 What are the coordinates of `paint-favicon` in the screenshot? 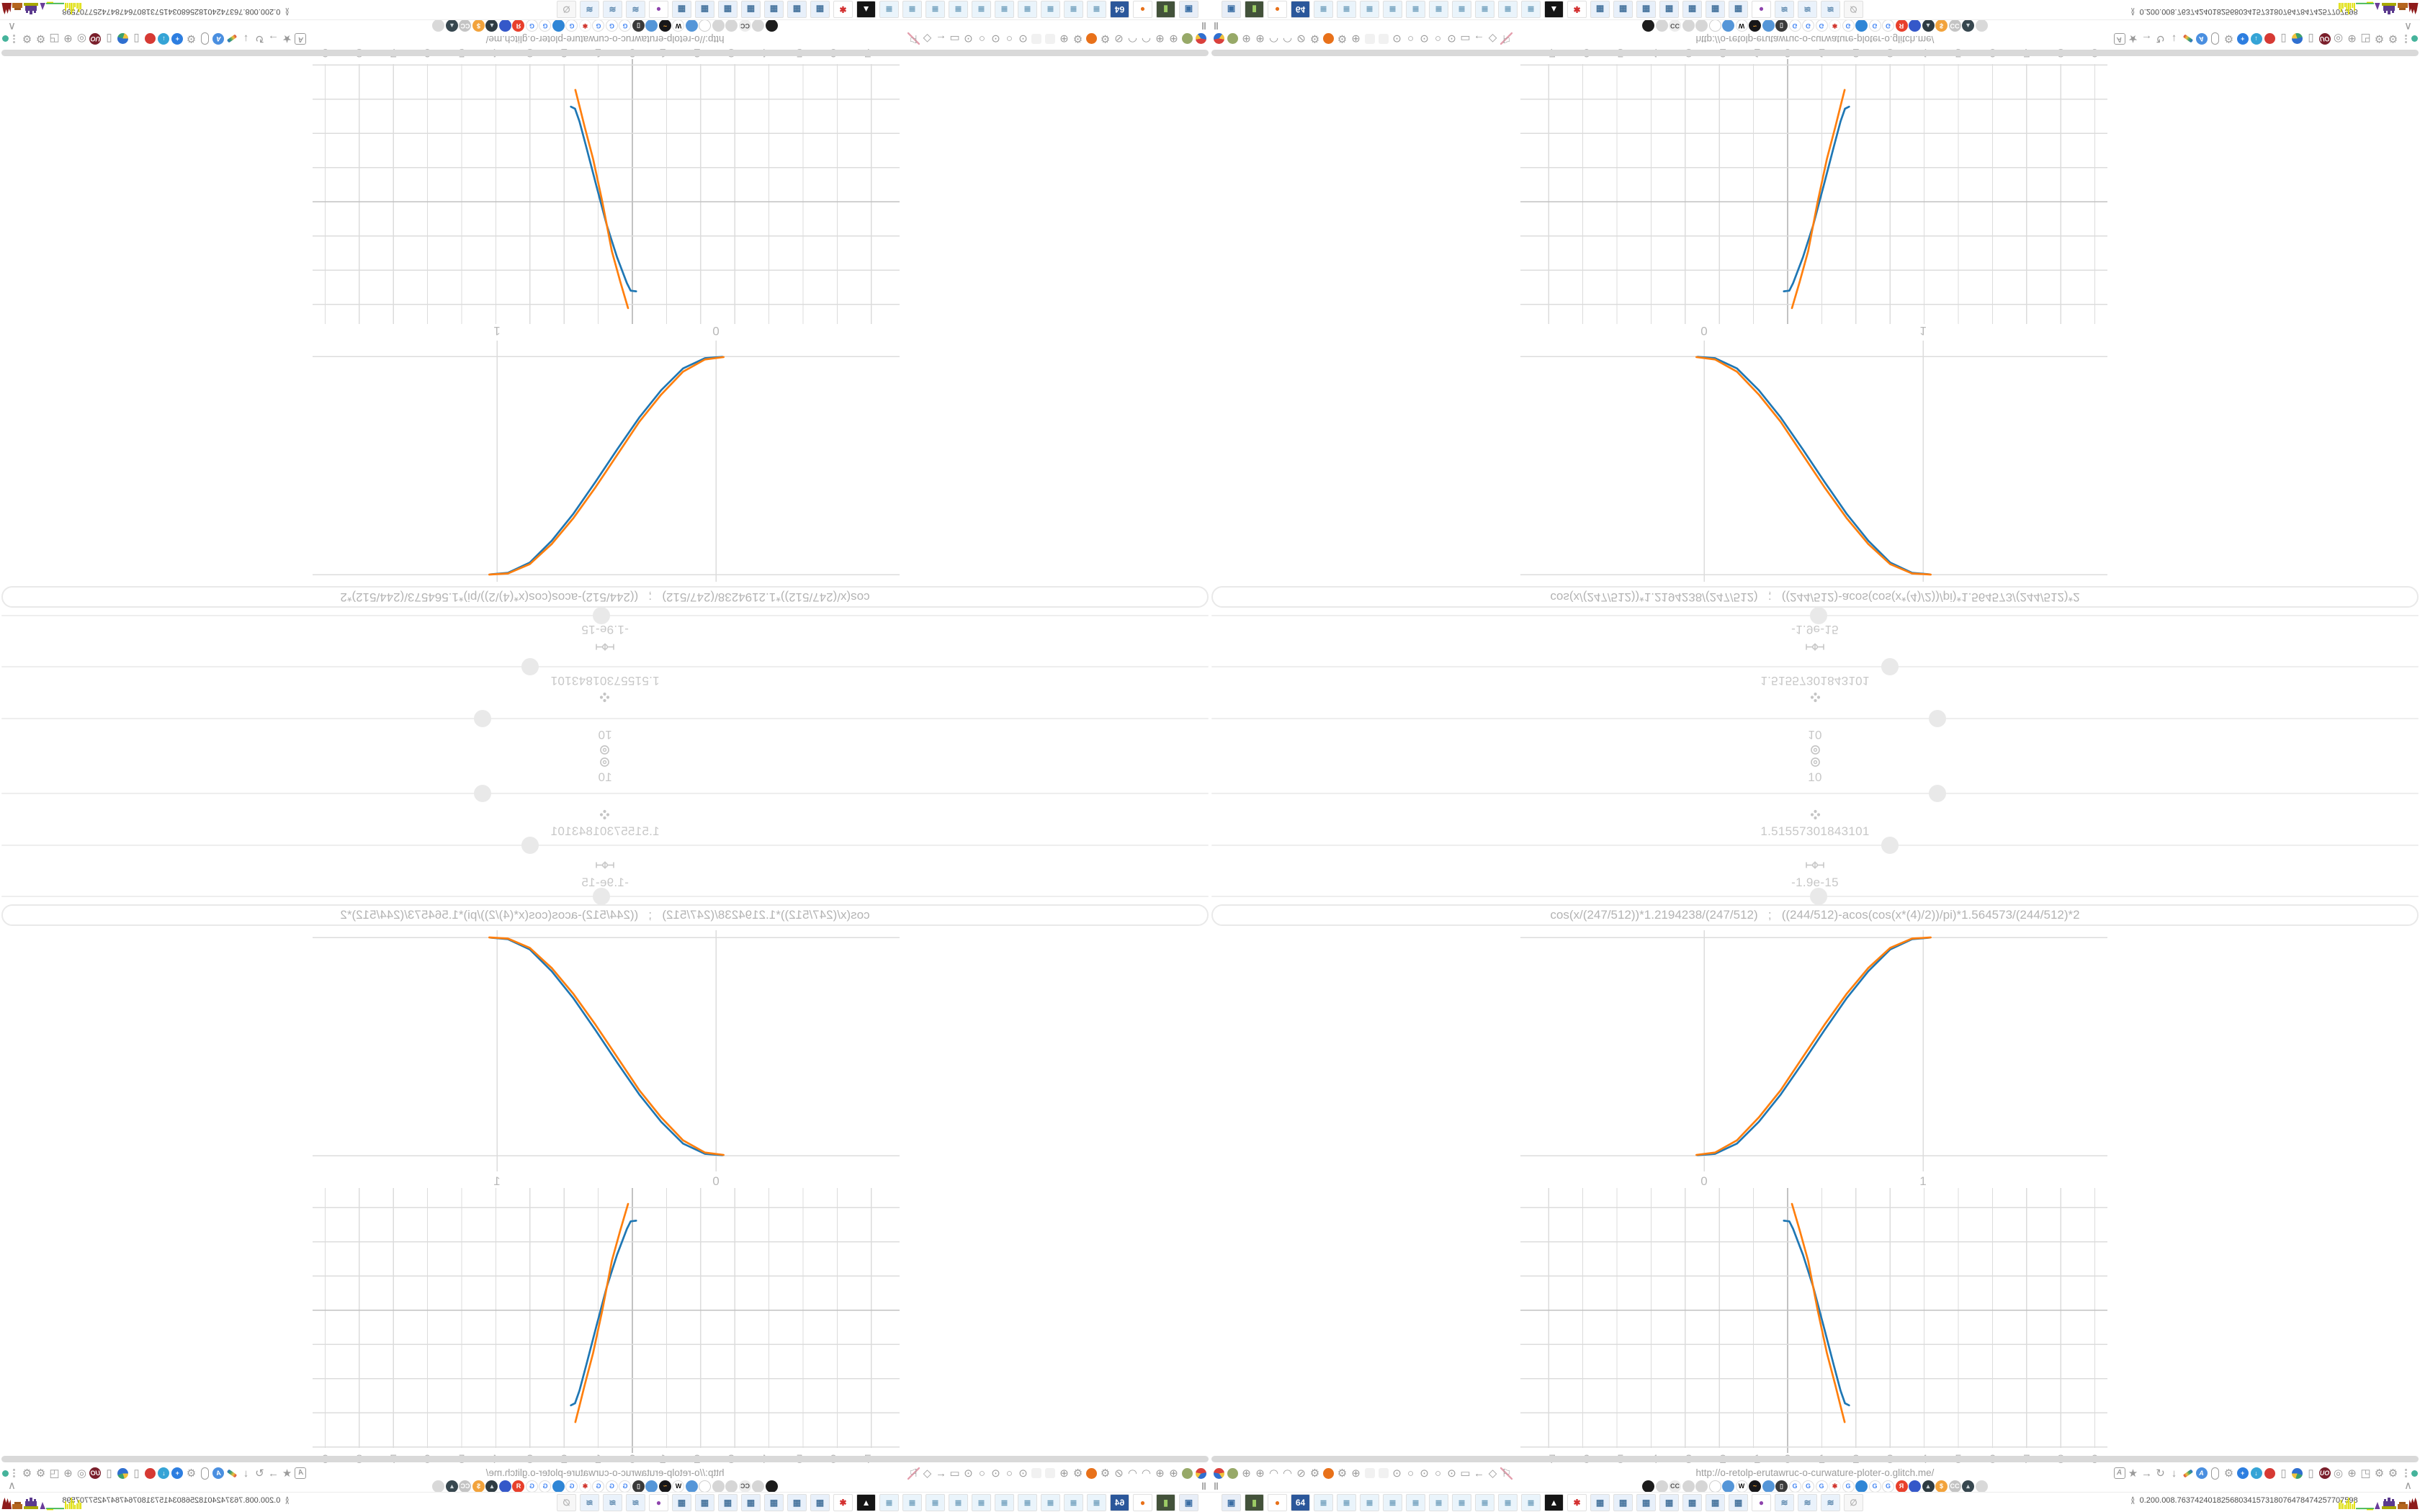 It's located at (558, 25).